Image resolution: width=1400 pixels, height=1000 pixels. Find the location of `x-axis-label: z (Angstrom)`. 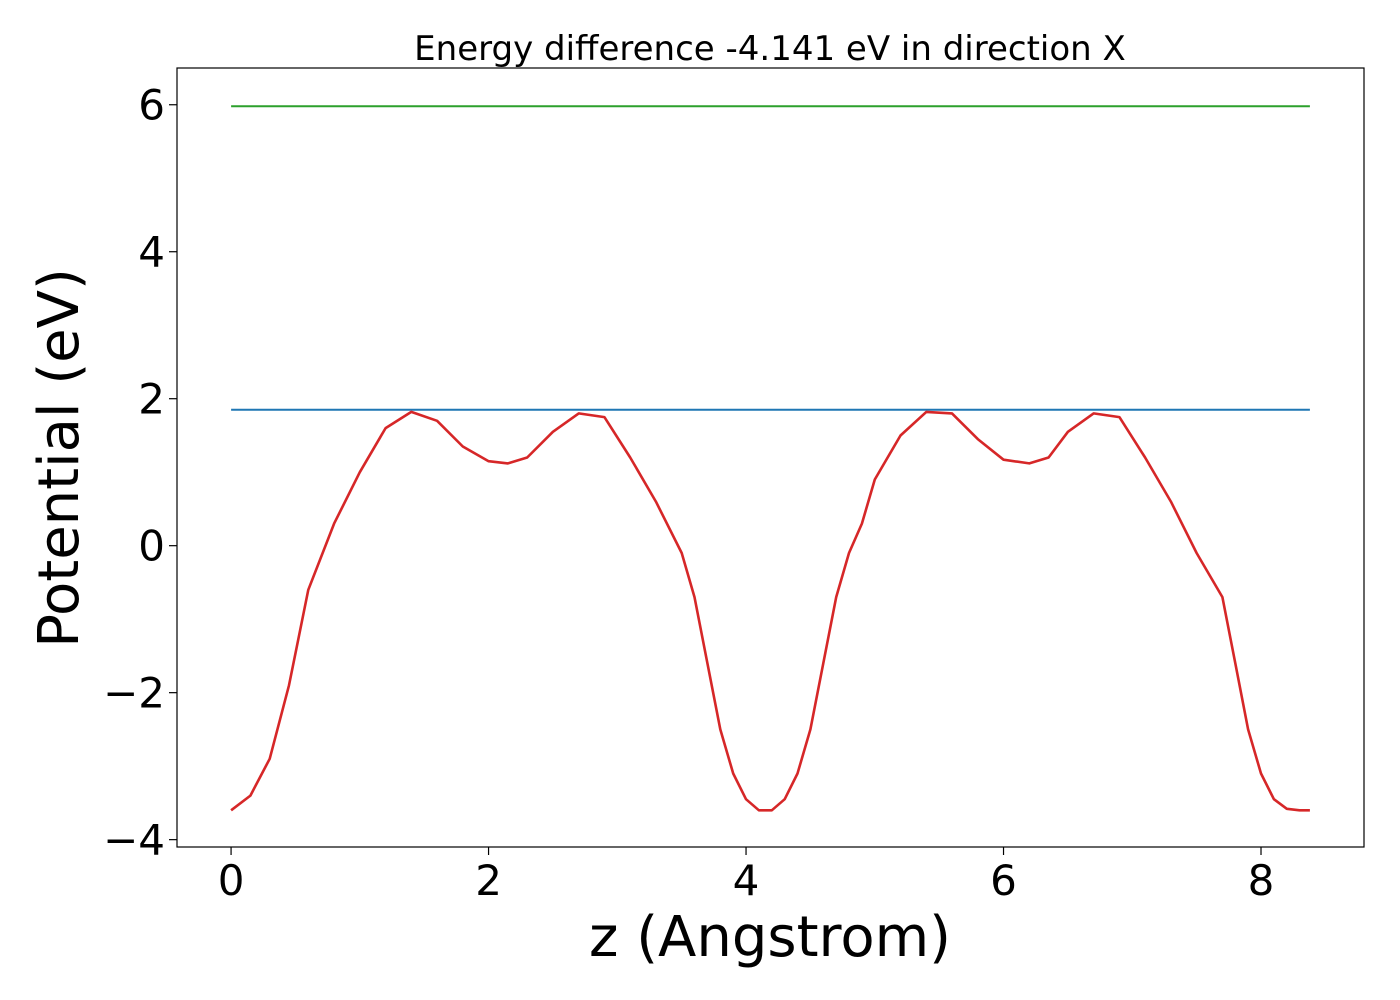

x-axis-label: z (Angstrom) is located at coordinates (770, 937).